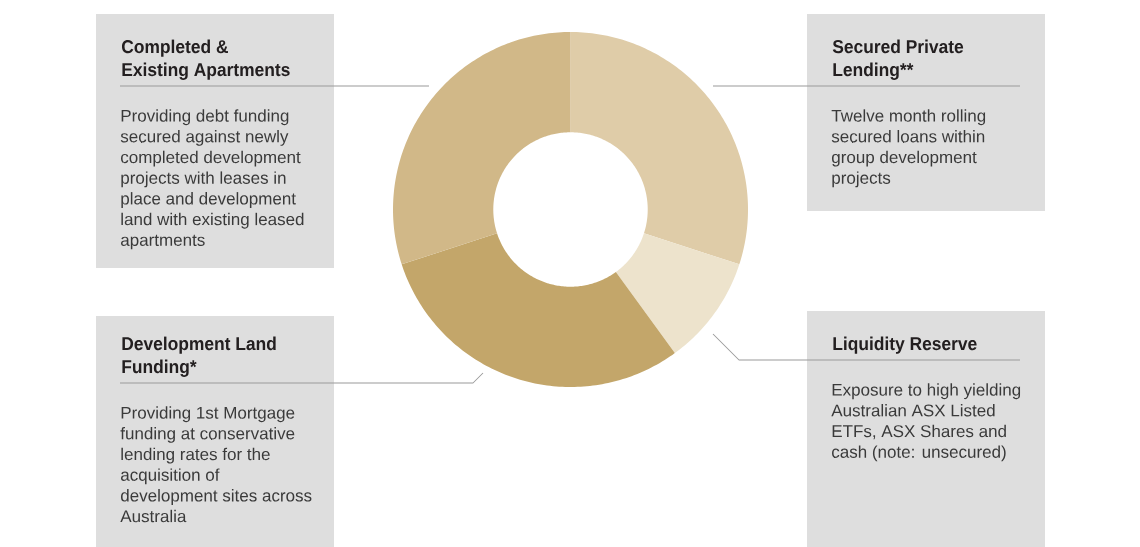 The width and height of the screenshot is (1140, 547). I want to click on text: Providing debt funding secured against newly completed development projects with leases in place and development land with existing leased apartments, so click(212, 179).